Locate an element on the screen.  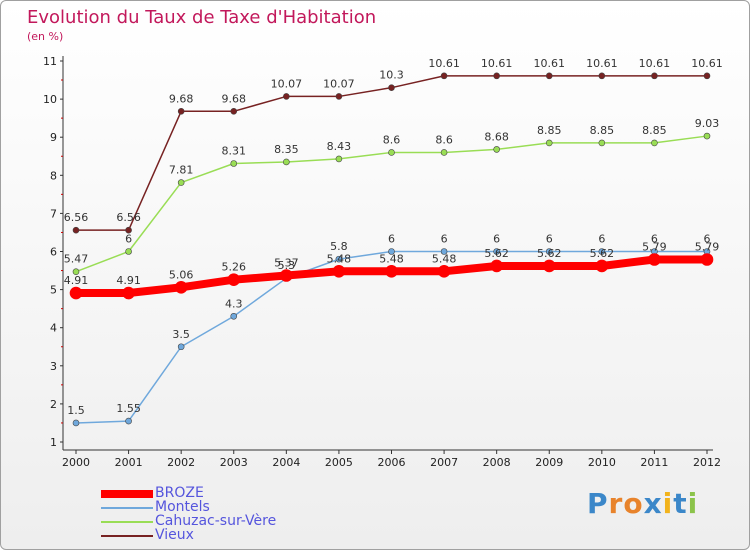
y-tick-label: 9 is located at coordinates (53, 137).